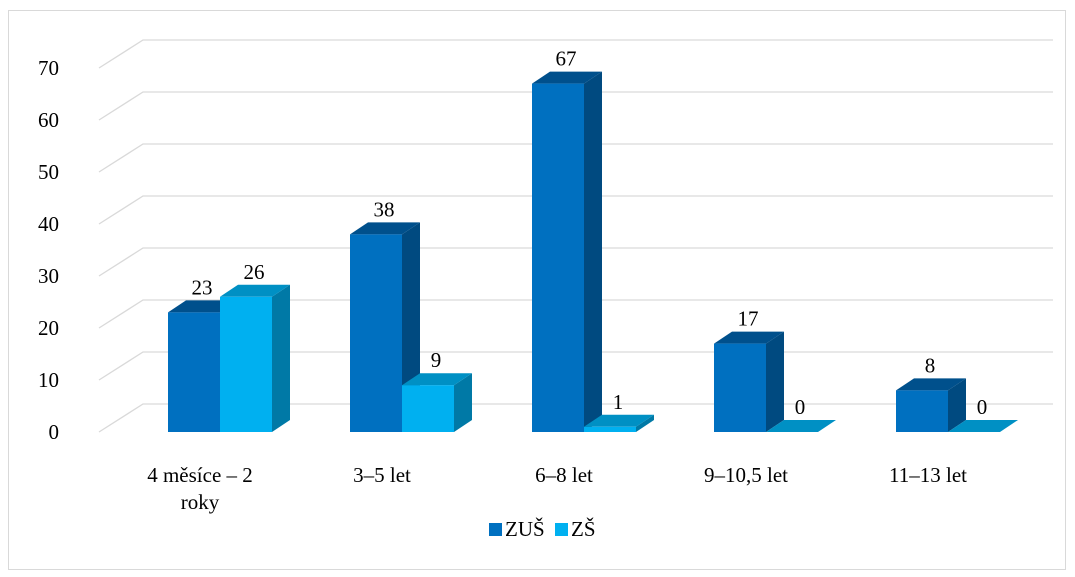  I want to click on bar-ZUŠ-4, so click(931, 405).